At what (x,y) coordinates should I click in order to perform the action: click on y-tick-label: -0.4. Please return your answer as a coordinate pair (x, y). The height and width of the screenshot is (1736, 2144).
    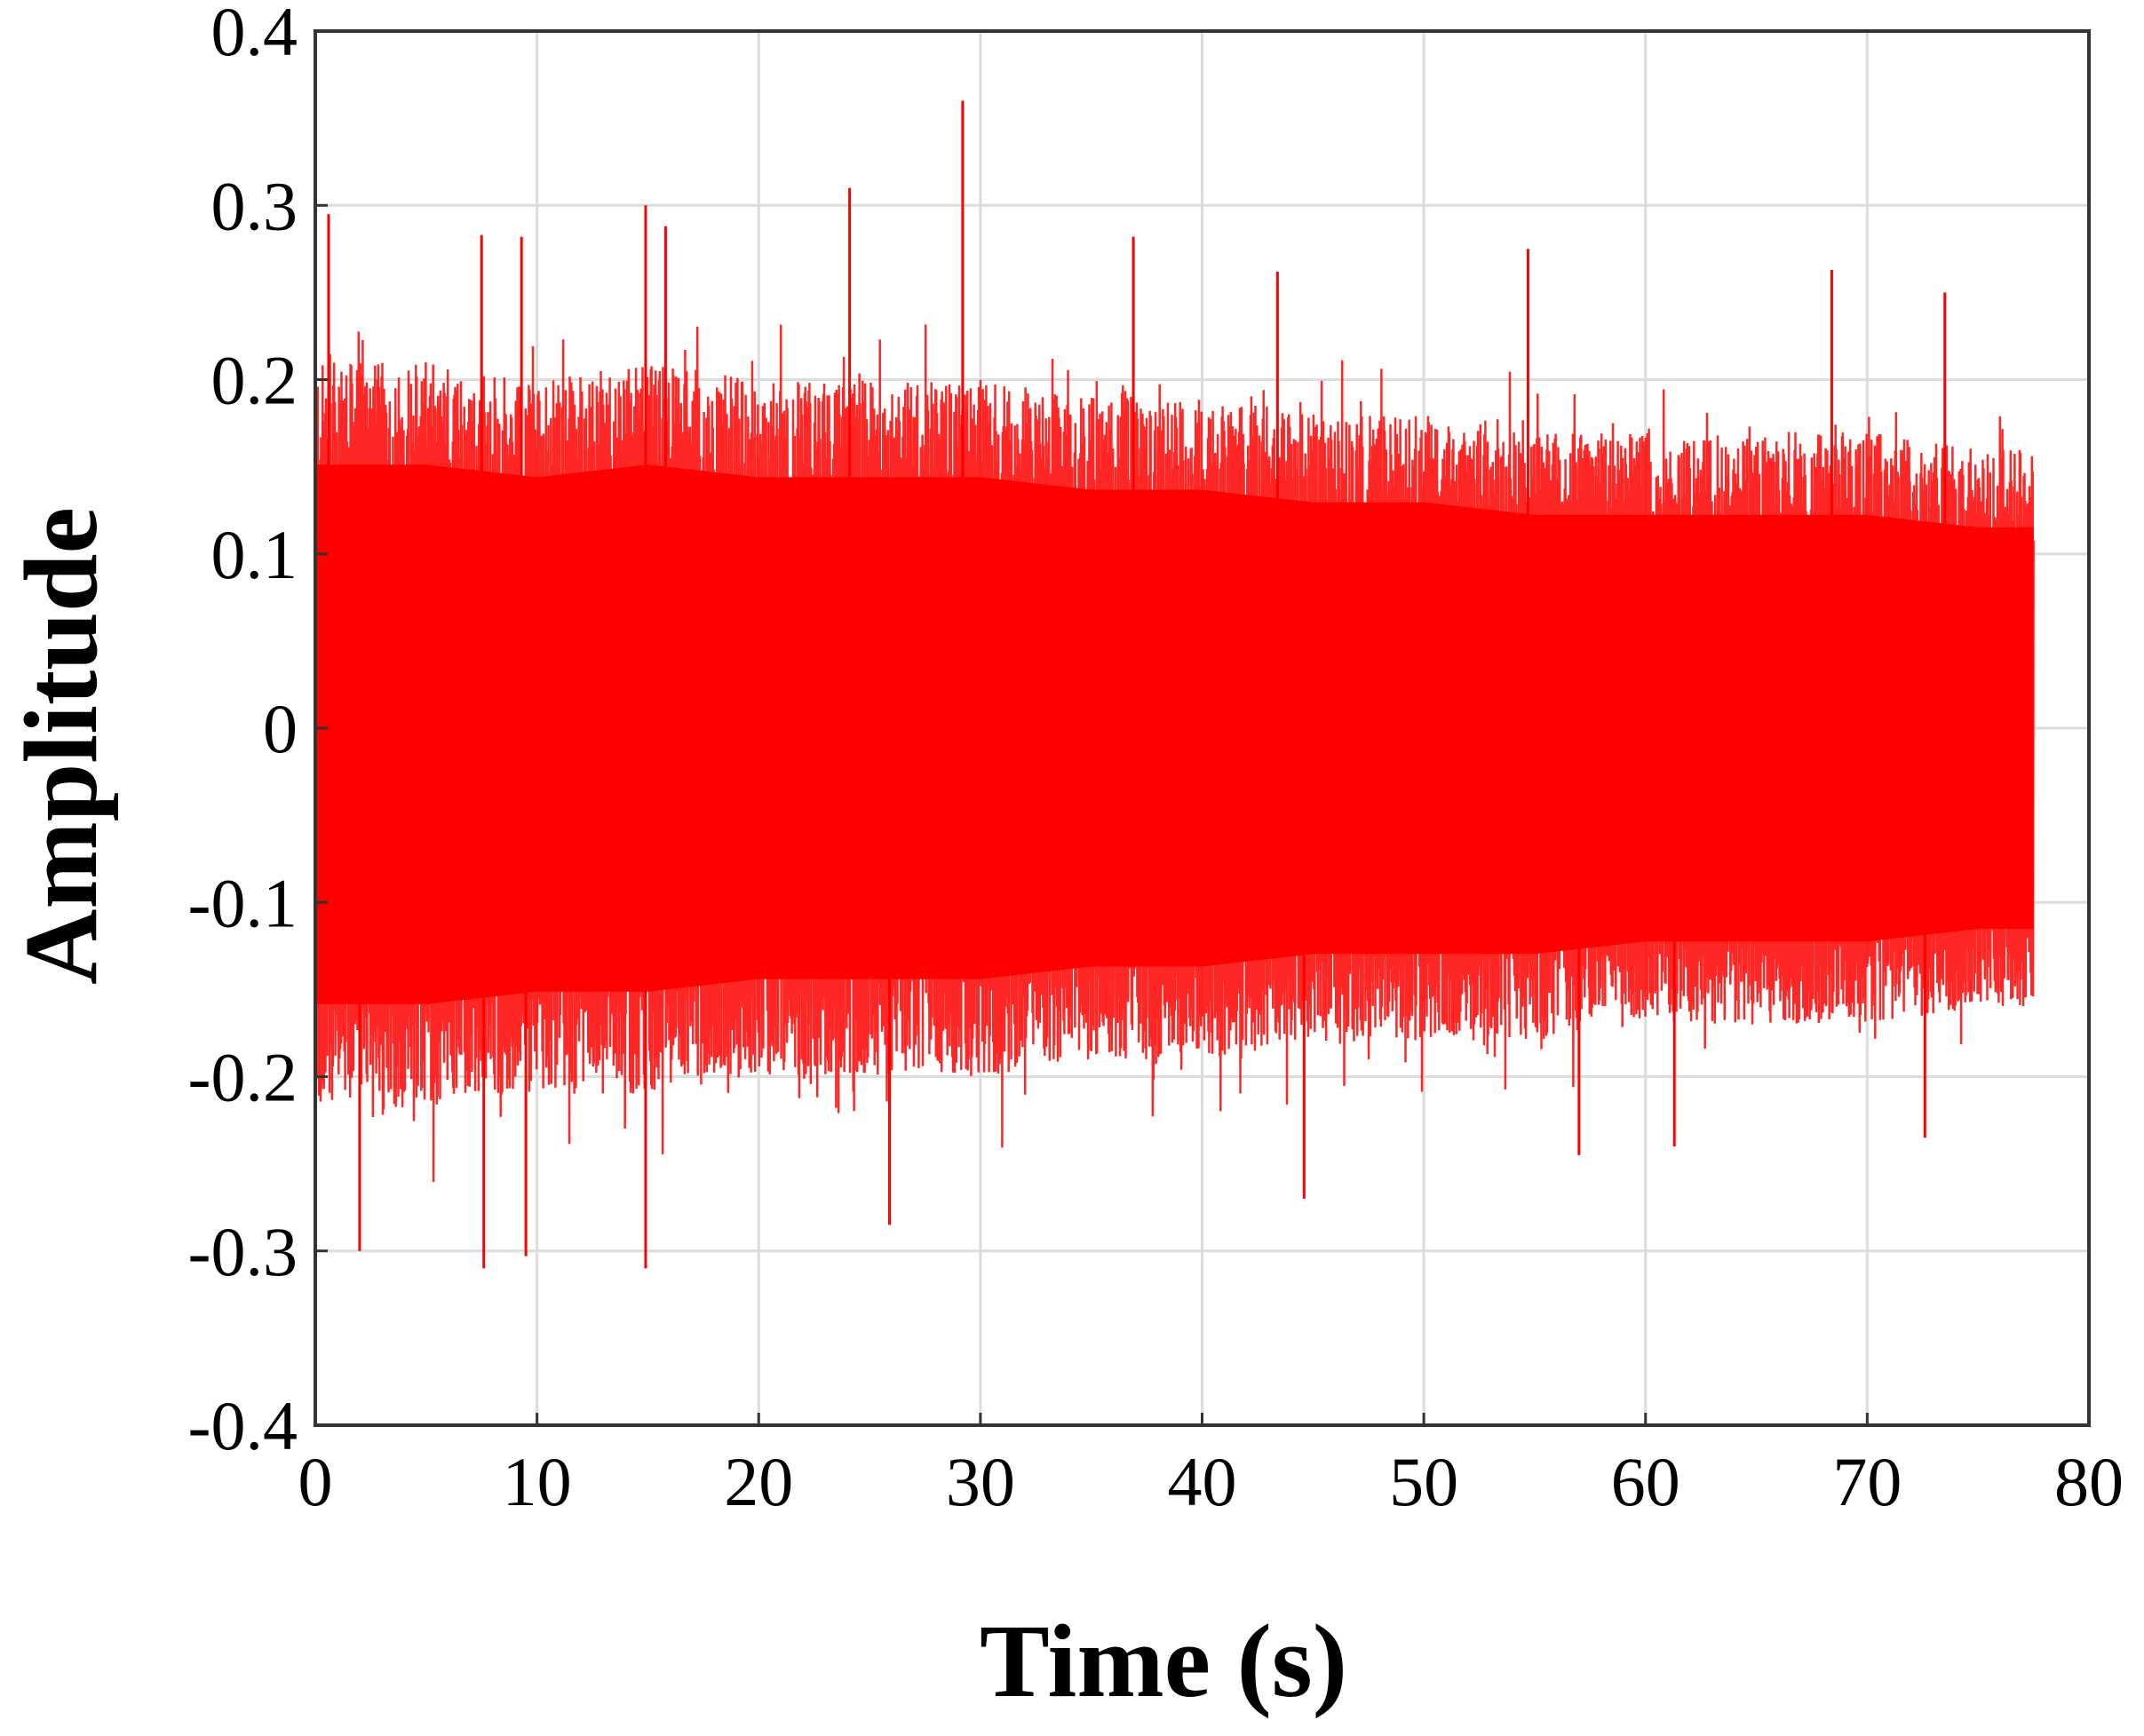
    Looking at the image, I should click on (243, 1425).